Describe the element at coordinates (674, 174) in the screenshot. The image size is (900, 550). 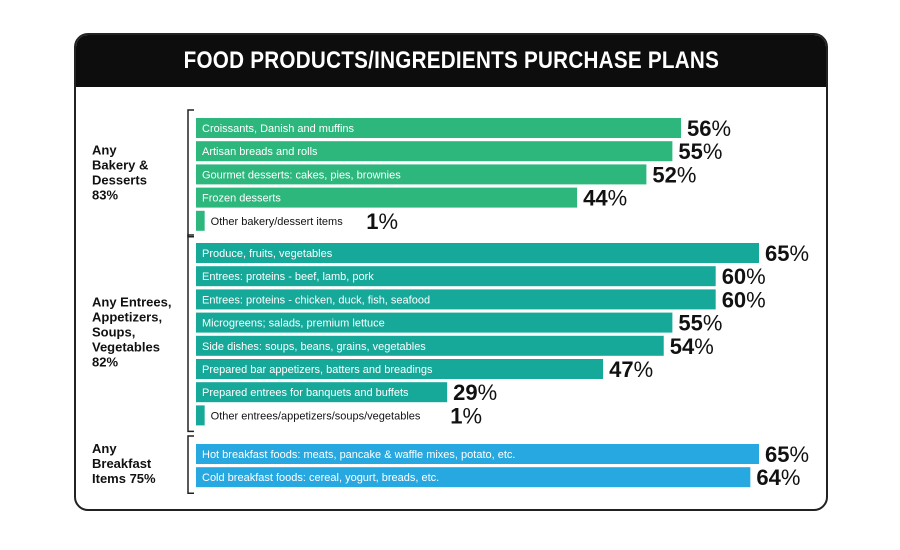
I see `bar-value-label: 52%` at that location.